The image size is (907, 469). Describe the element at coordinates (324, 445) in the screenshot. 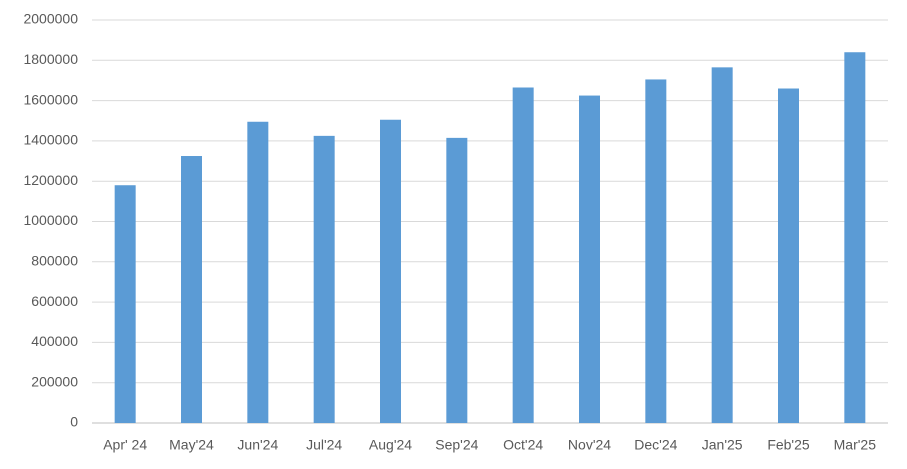

I see `x-tick-label: Jul'24` at that location.